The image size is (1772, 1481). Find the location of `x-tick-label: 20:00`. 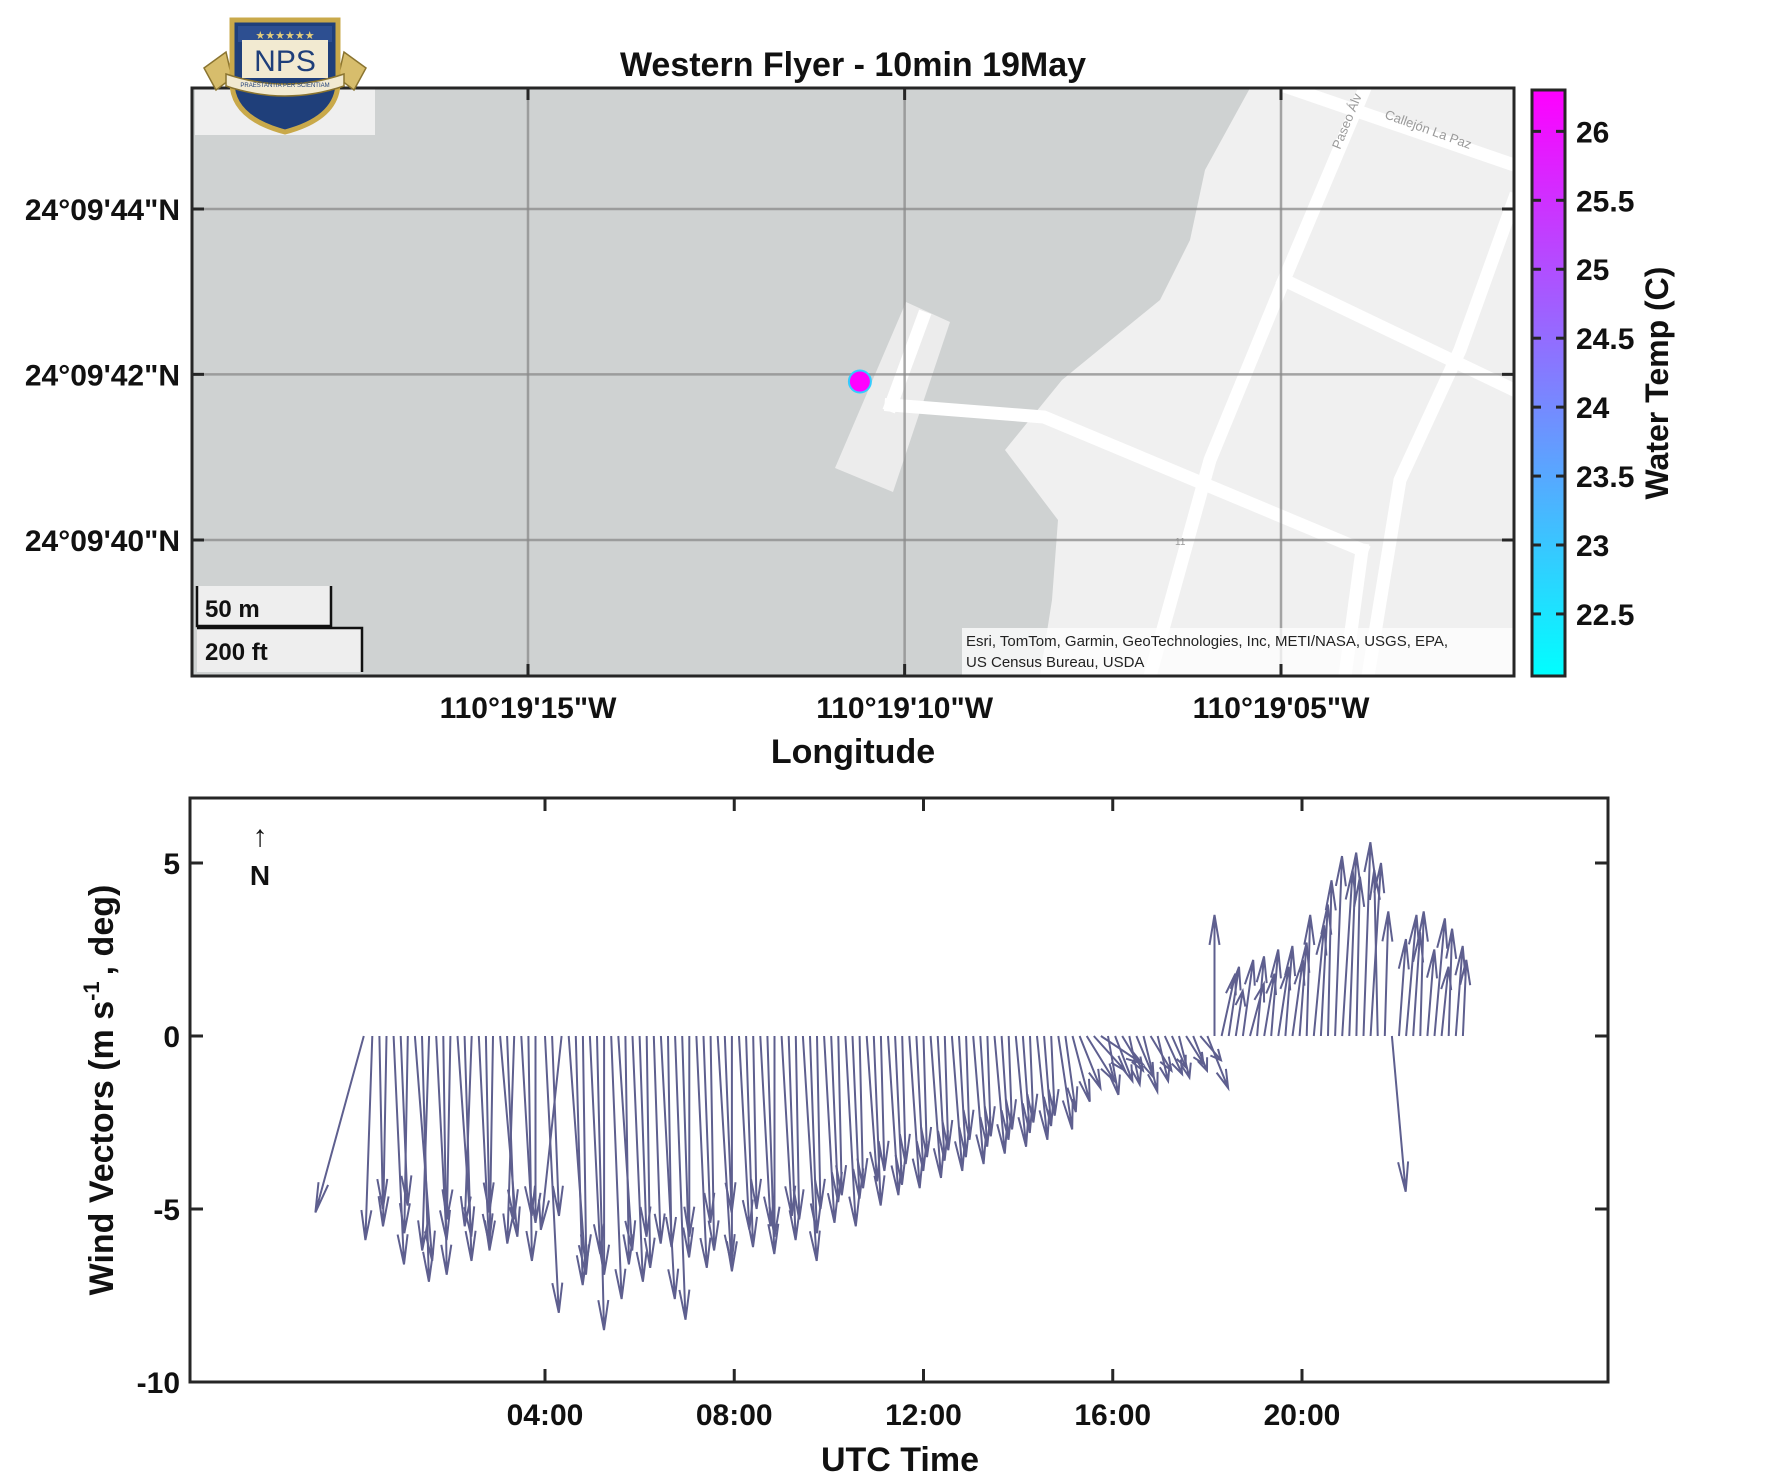

x-tick-label: 20:00 is located at coordinates (1302, 1415).